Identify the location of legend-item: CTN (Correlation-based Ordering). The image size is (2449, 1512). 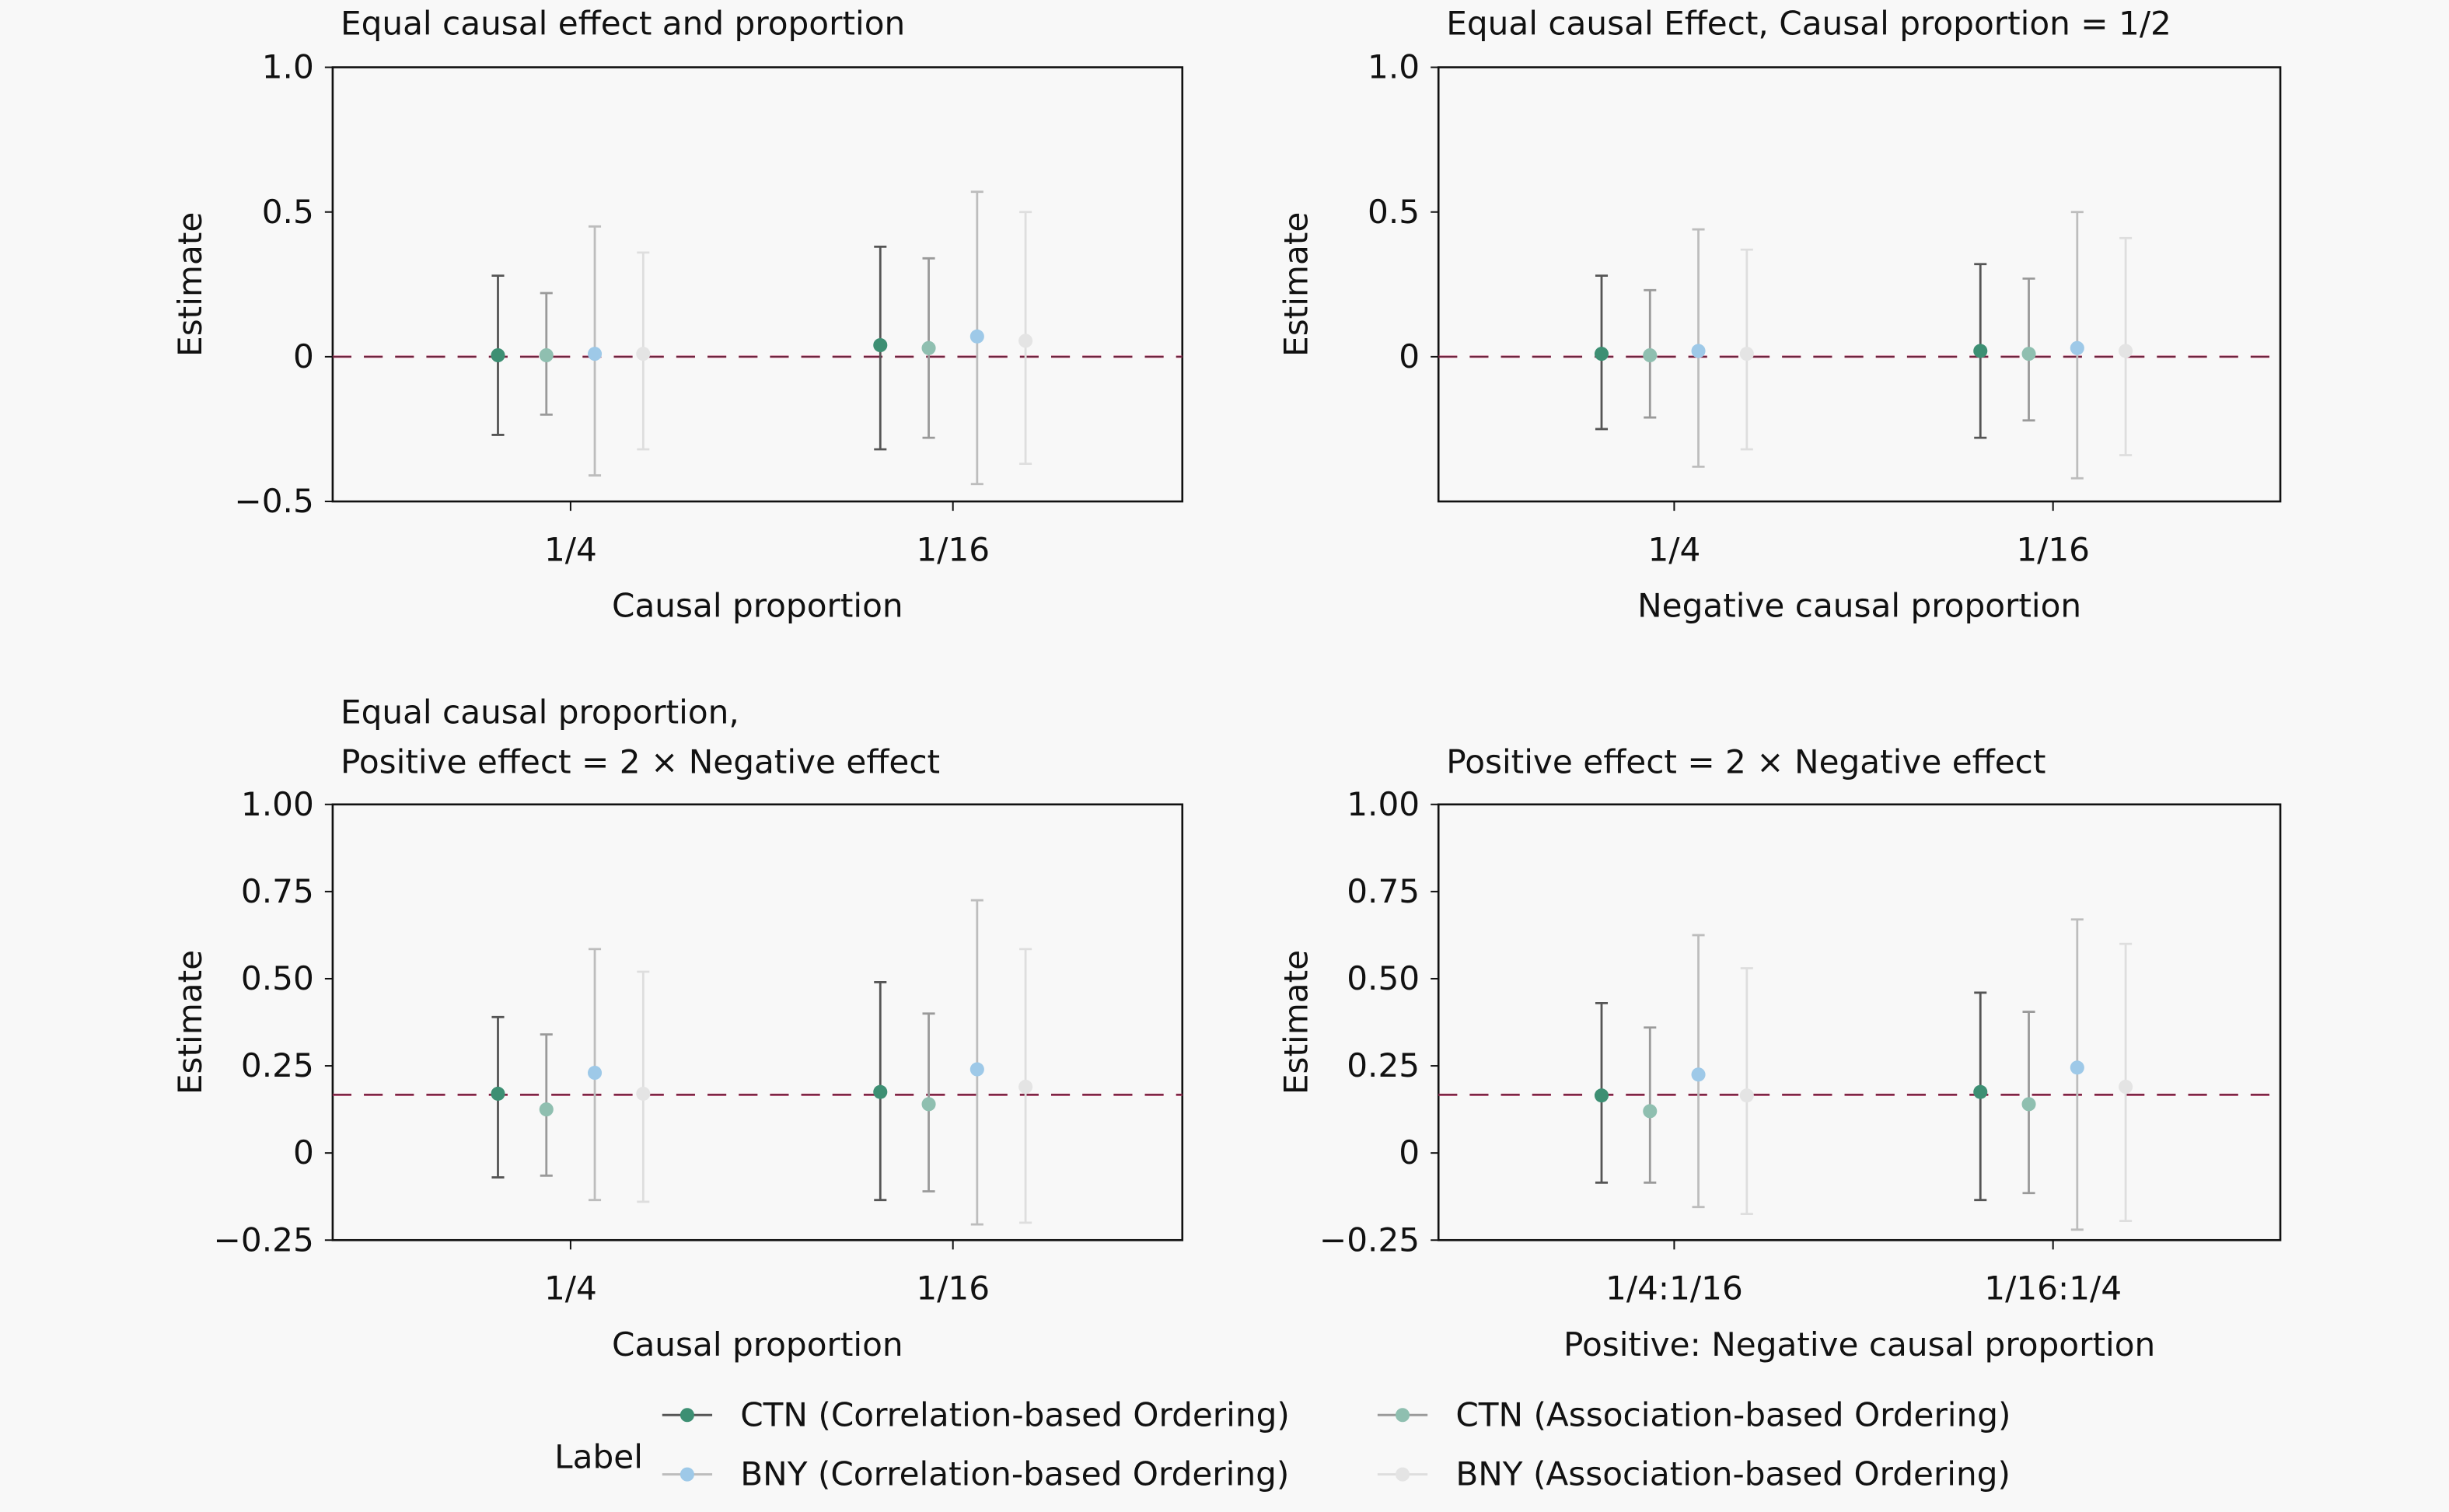
(976, 1414).